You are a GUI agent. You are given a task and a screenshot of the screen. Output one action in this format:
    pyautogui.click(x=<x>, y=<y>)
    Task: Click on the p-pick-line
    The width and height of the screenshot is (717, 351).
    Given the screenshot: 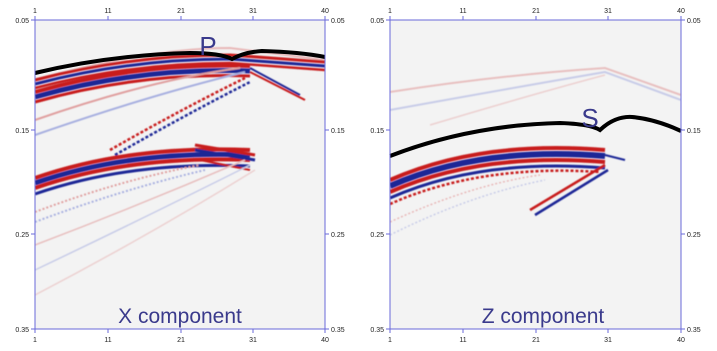 What is the action you would take?
    pyautogui.click(x=180, y=61)
    